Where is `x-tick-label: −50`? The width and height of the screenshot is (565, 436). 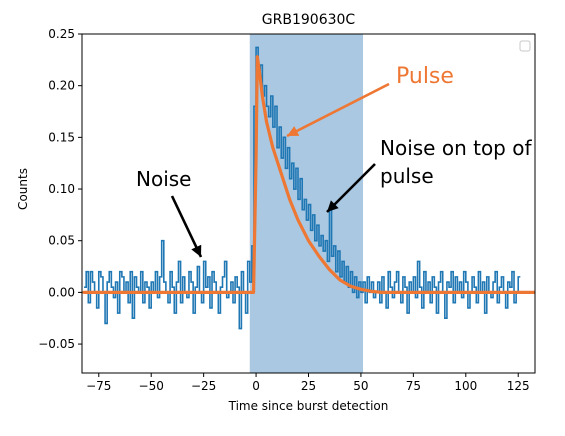
x-tick-label: −50 is located at coordinates (151, 386).